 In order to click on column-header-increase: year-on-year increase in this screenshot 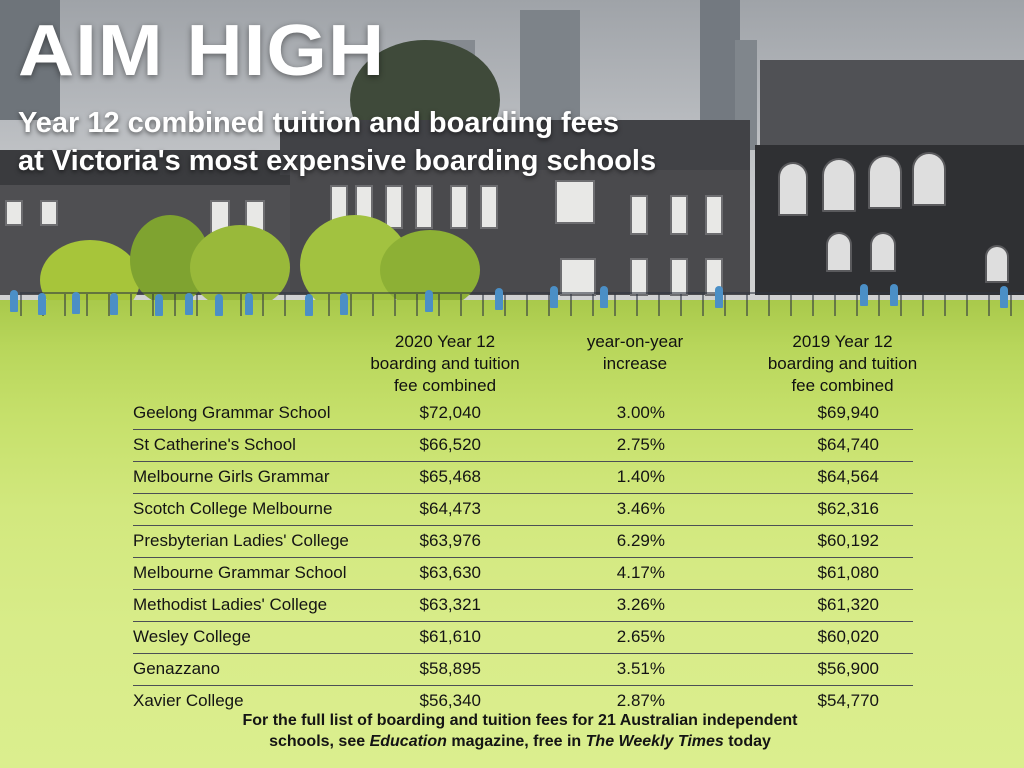, I will do `click(635, 353)`.